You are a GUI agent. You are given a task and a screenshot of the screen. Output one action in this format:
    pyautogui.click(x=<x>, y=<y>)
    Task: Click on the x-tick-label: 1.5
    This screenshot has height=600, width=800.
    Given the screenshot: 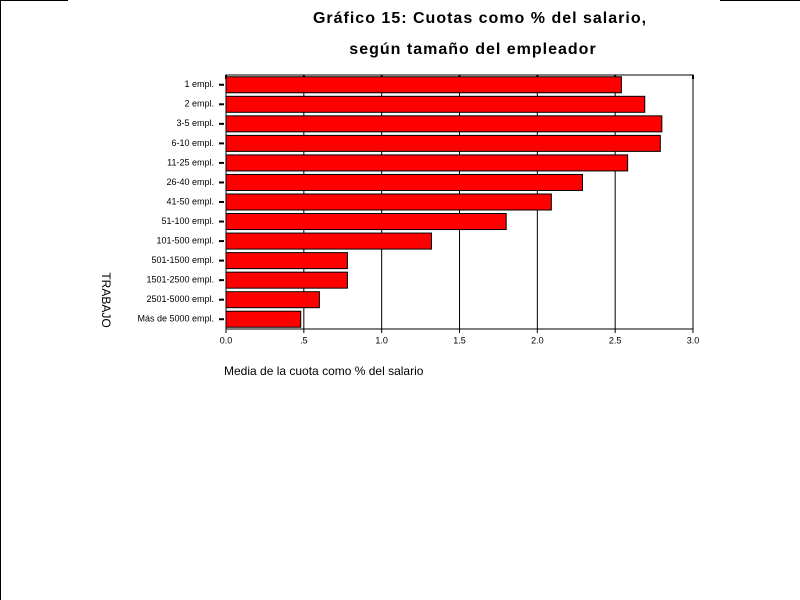 What is the action you would take?
    pyautogui.click(x=459, y=340)
    